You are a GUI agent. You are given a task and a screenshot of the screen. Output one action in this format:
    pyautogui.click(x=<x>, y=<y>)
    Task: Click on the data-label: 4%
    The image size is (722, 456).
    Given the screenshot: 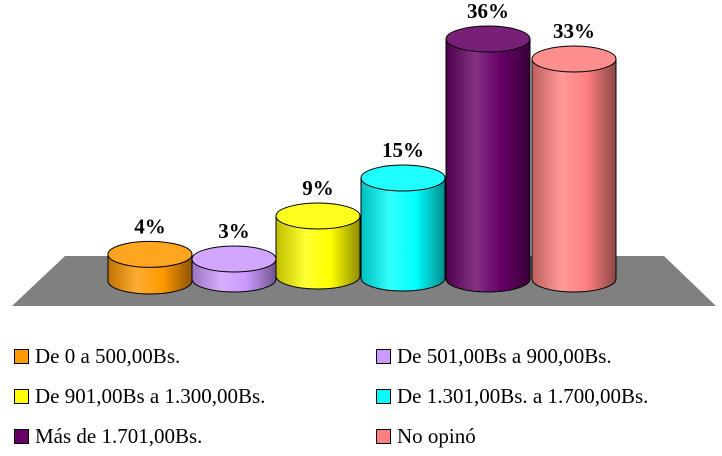 What is the action you would take?
    pyautogui.click(x=150, y=226)
    